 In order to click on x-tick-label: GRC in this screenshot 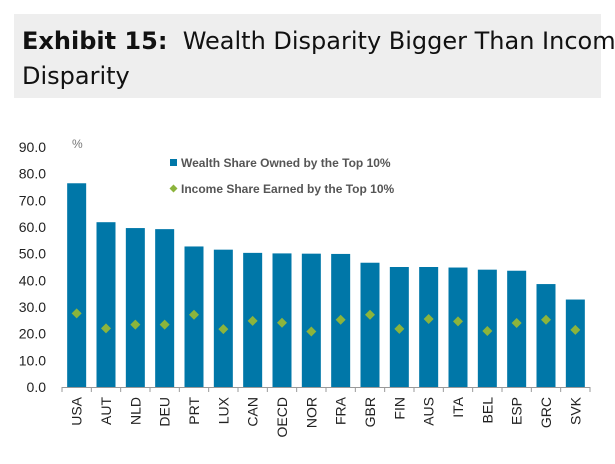, I will do `click(546, 412)`.